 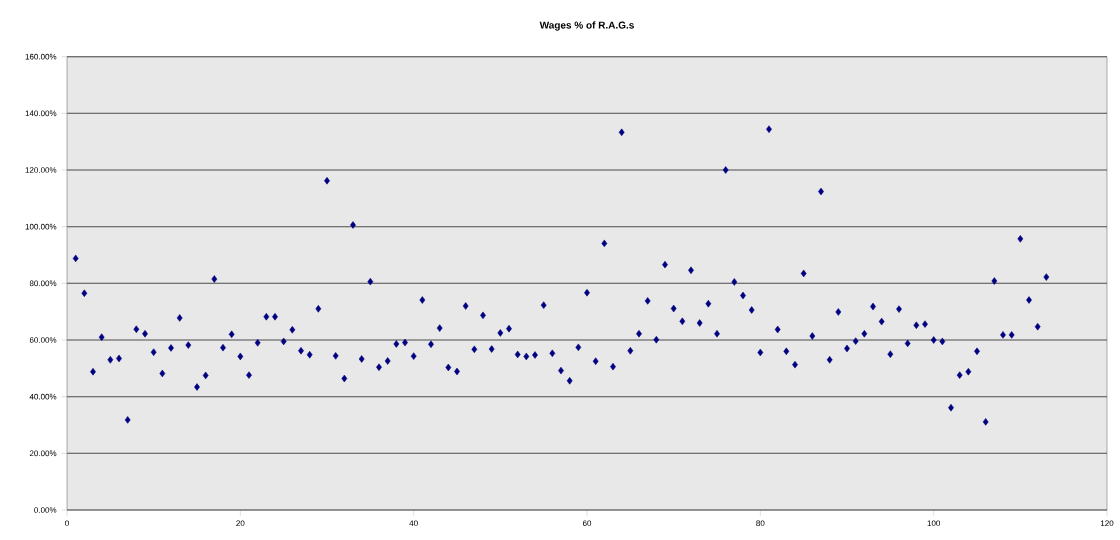 I want to click on x-tick-label: 100, so click(x=934, y=523).